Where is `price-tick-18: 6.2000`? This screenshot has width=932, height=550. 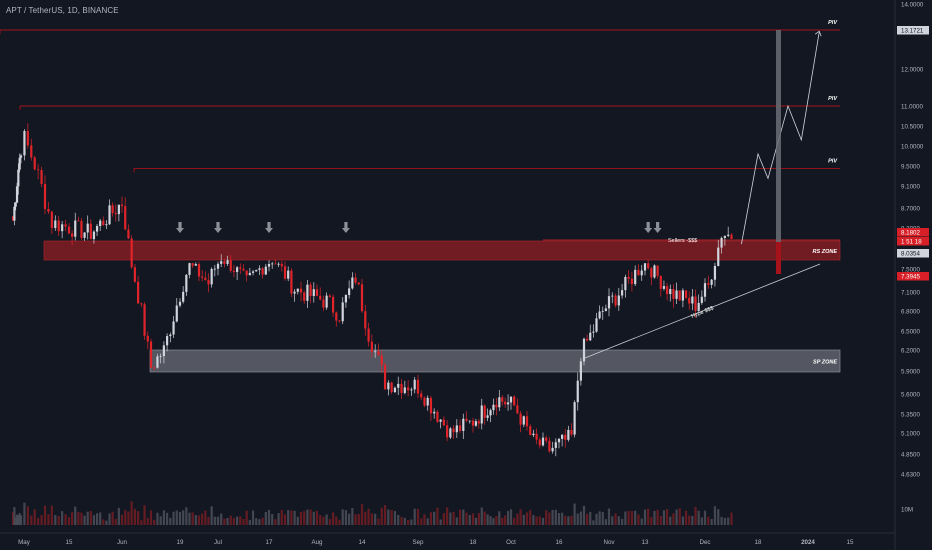
price-tick-18: 6.2000 is located at coordinates (910, 351).